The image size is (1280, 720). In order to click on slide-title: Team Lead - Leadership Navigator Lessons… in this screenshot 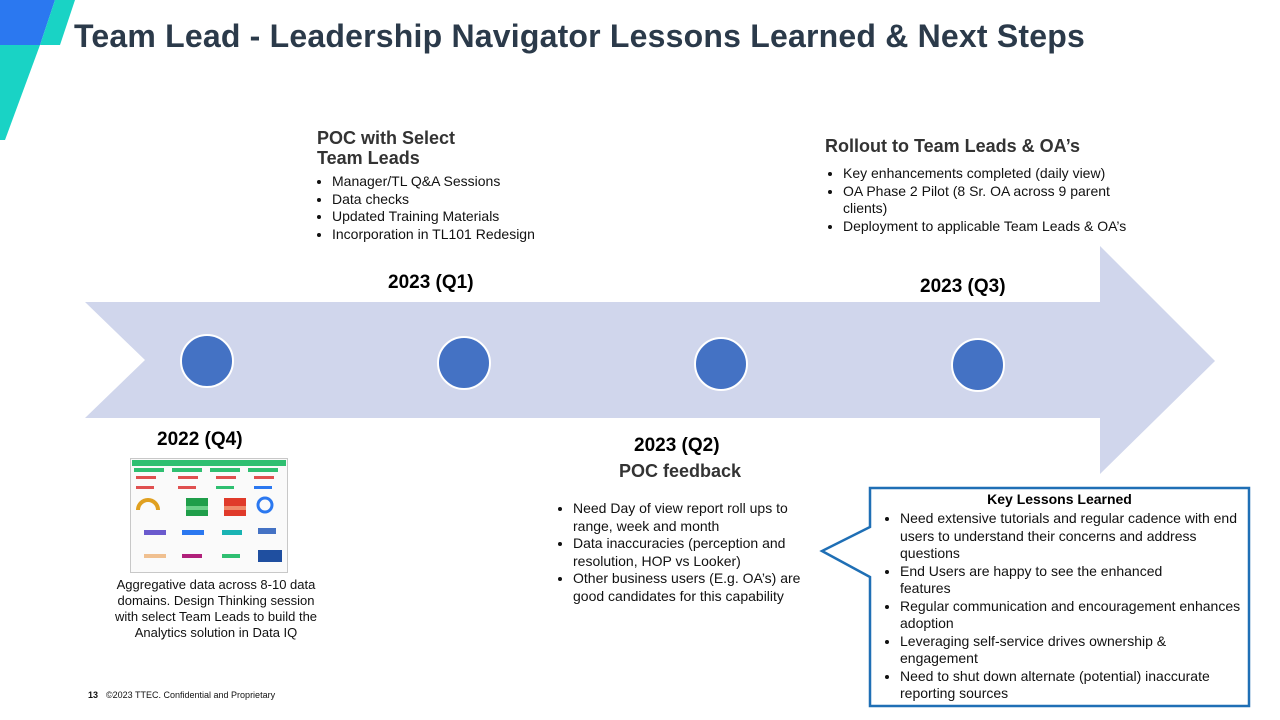, I will do `click(580, 36)`.